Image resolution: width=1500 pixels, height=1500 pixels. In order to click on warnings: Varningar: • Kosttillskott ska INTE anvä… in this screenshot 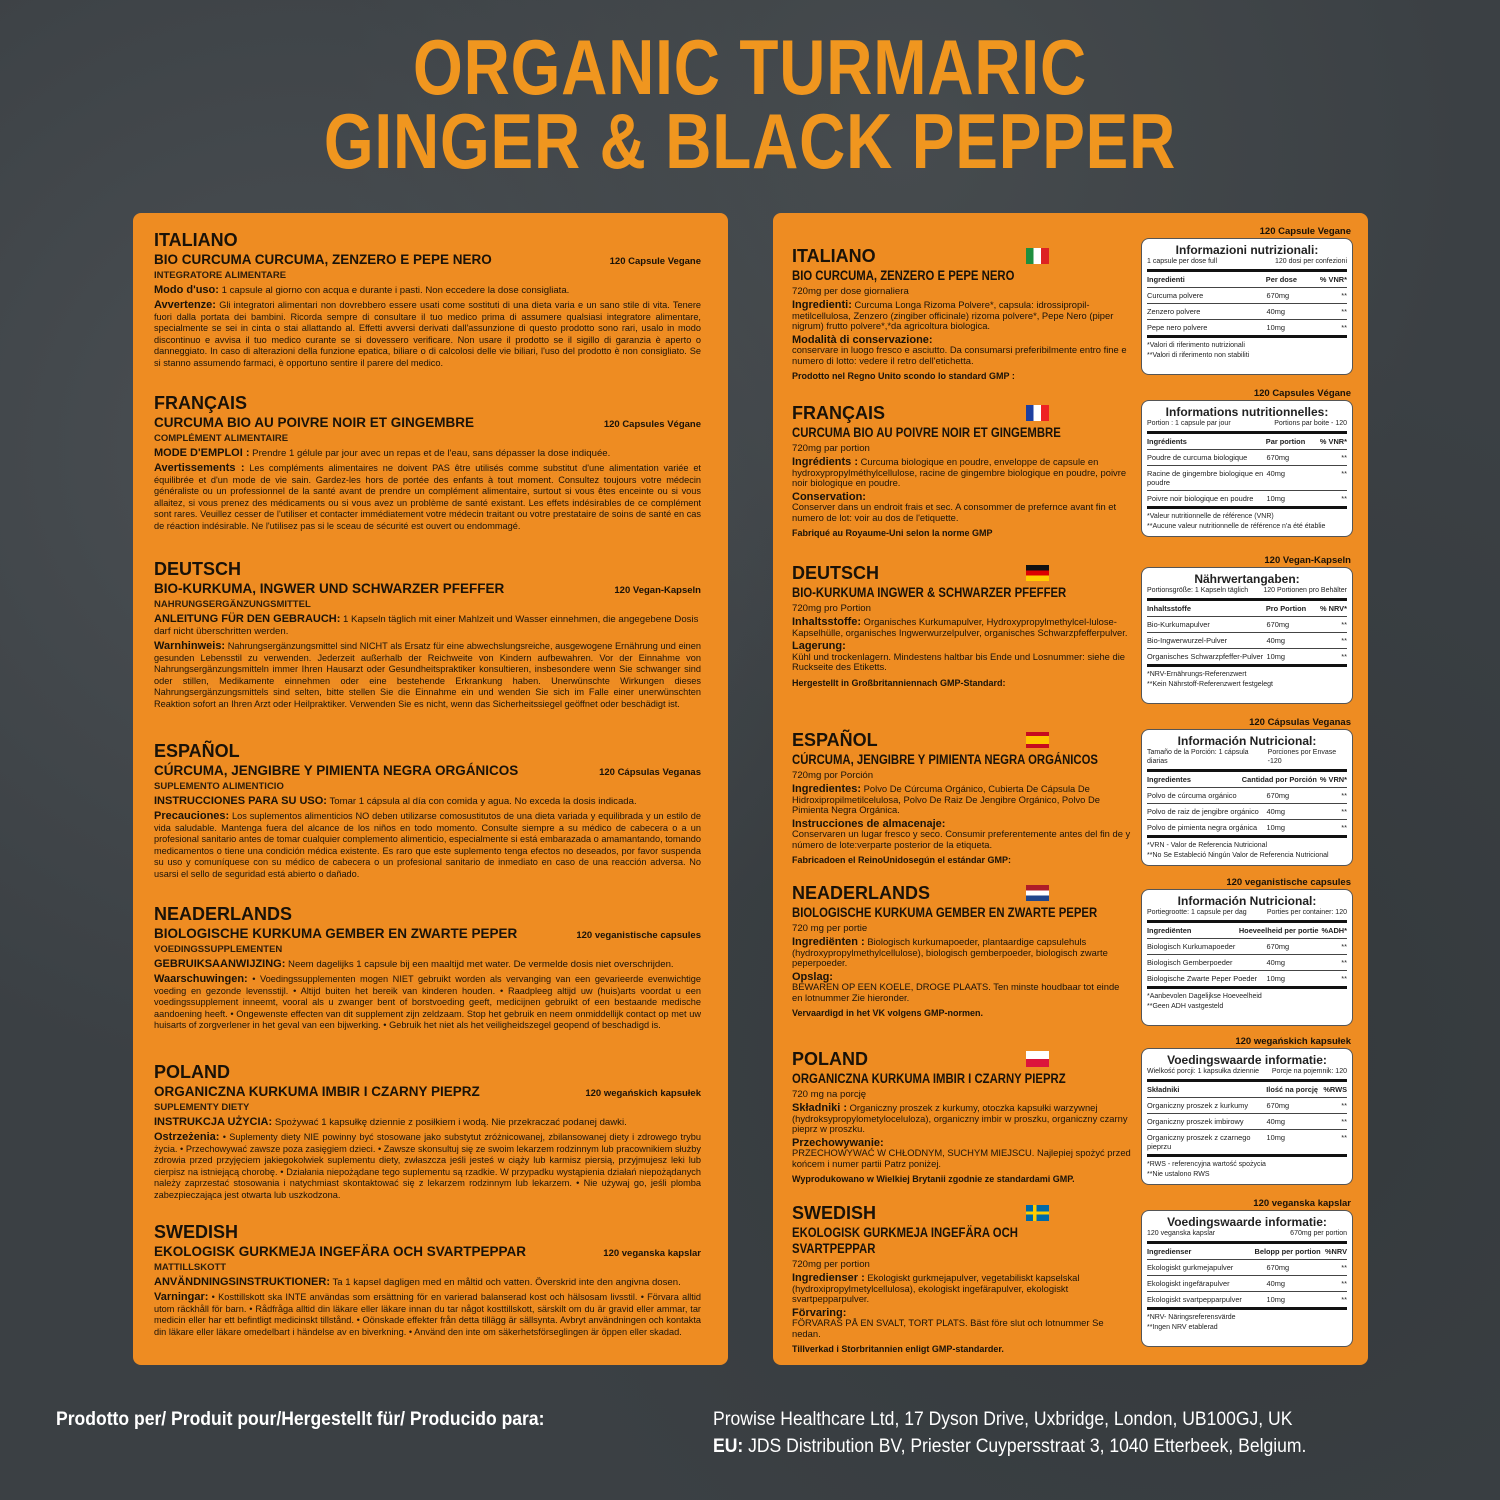, I will do `click(427, 1314)`.